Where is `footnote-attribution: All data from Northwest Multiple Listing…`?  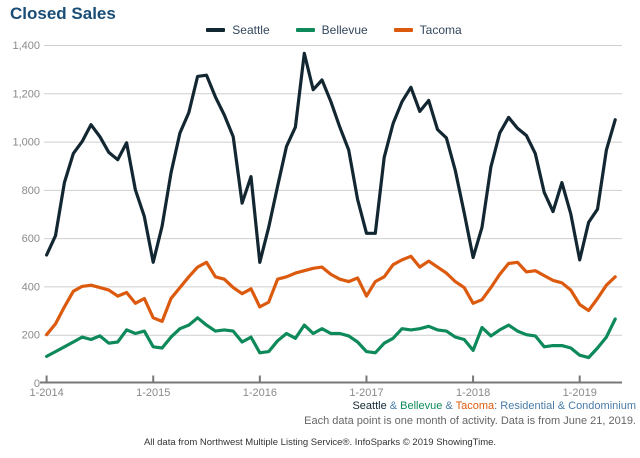 footnote-attribution: All data from Northwest Multiple Listing… is located at coordinates (320, 442).